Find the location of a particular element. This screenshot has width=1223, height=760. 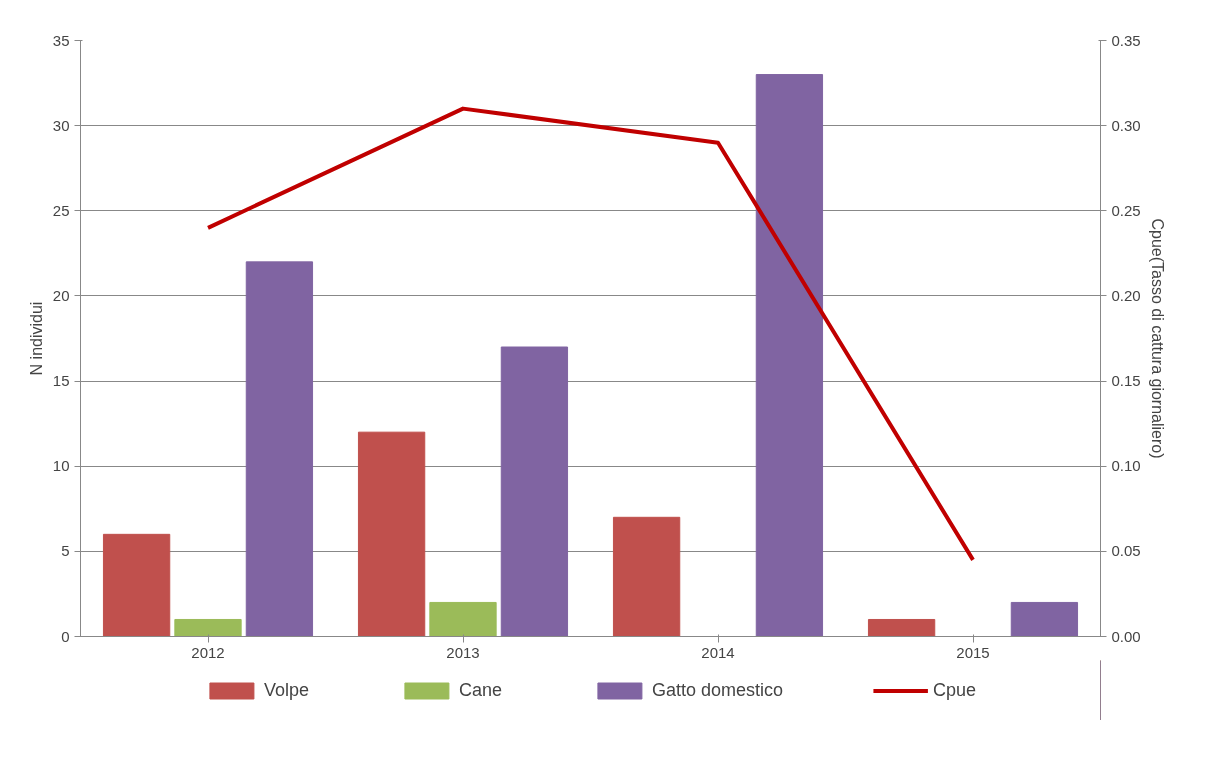

y-tick-label: 35 is located at coordinates (61, 40).